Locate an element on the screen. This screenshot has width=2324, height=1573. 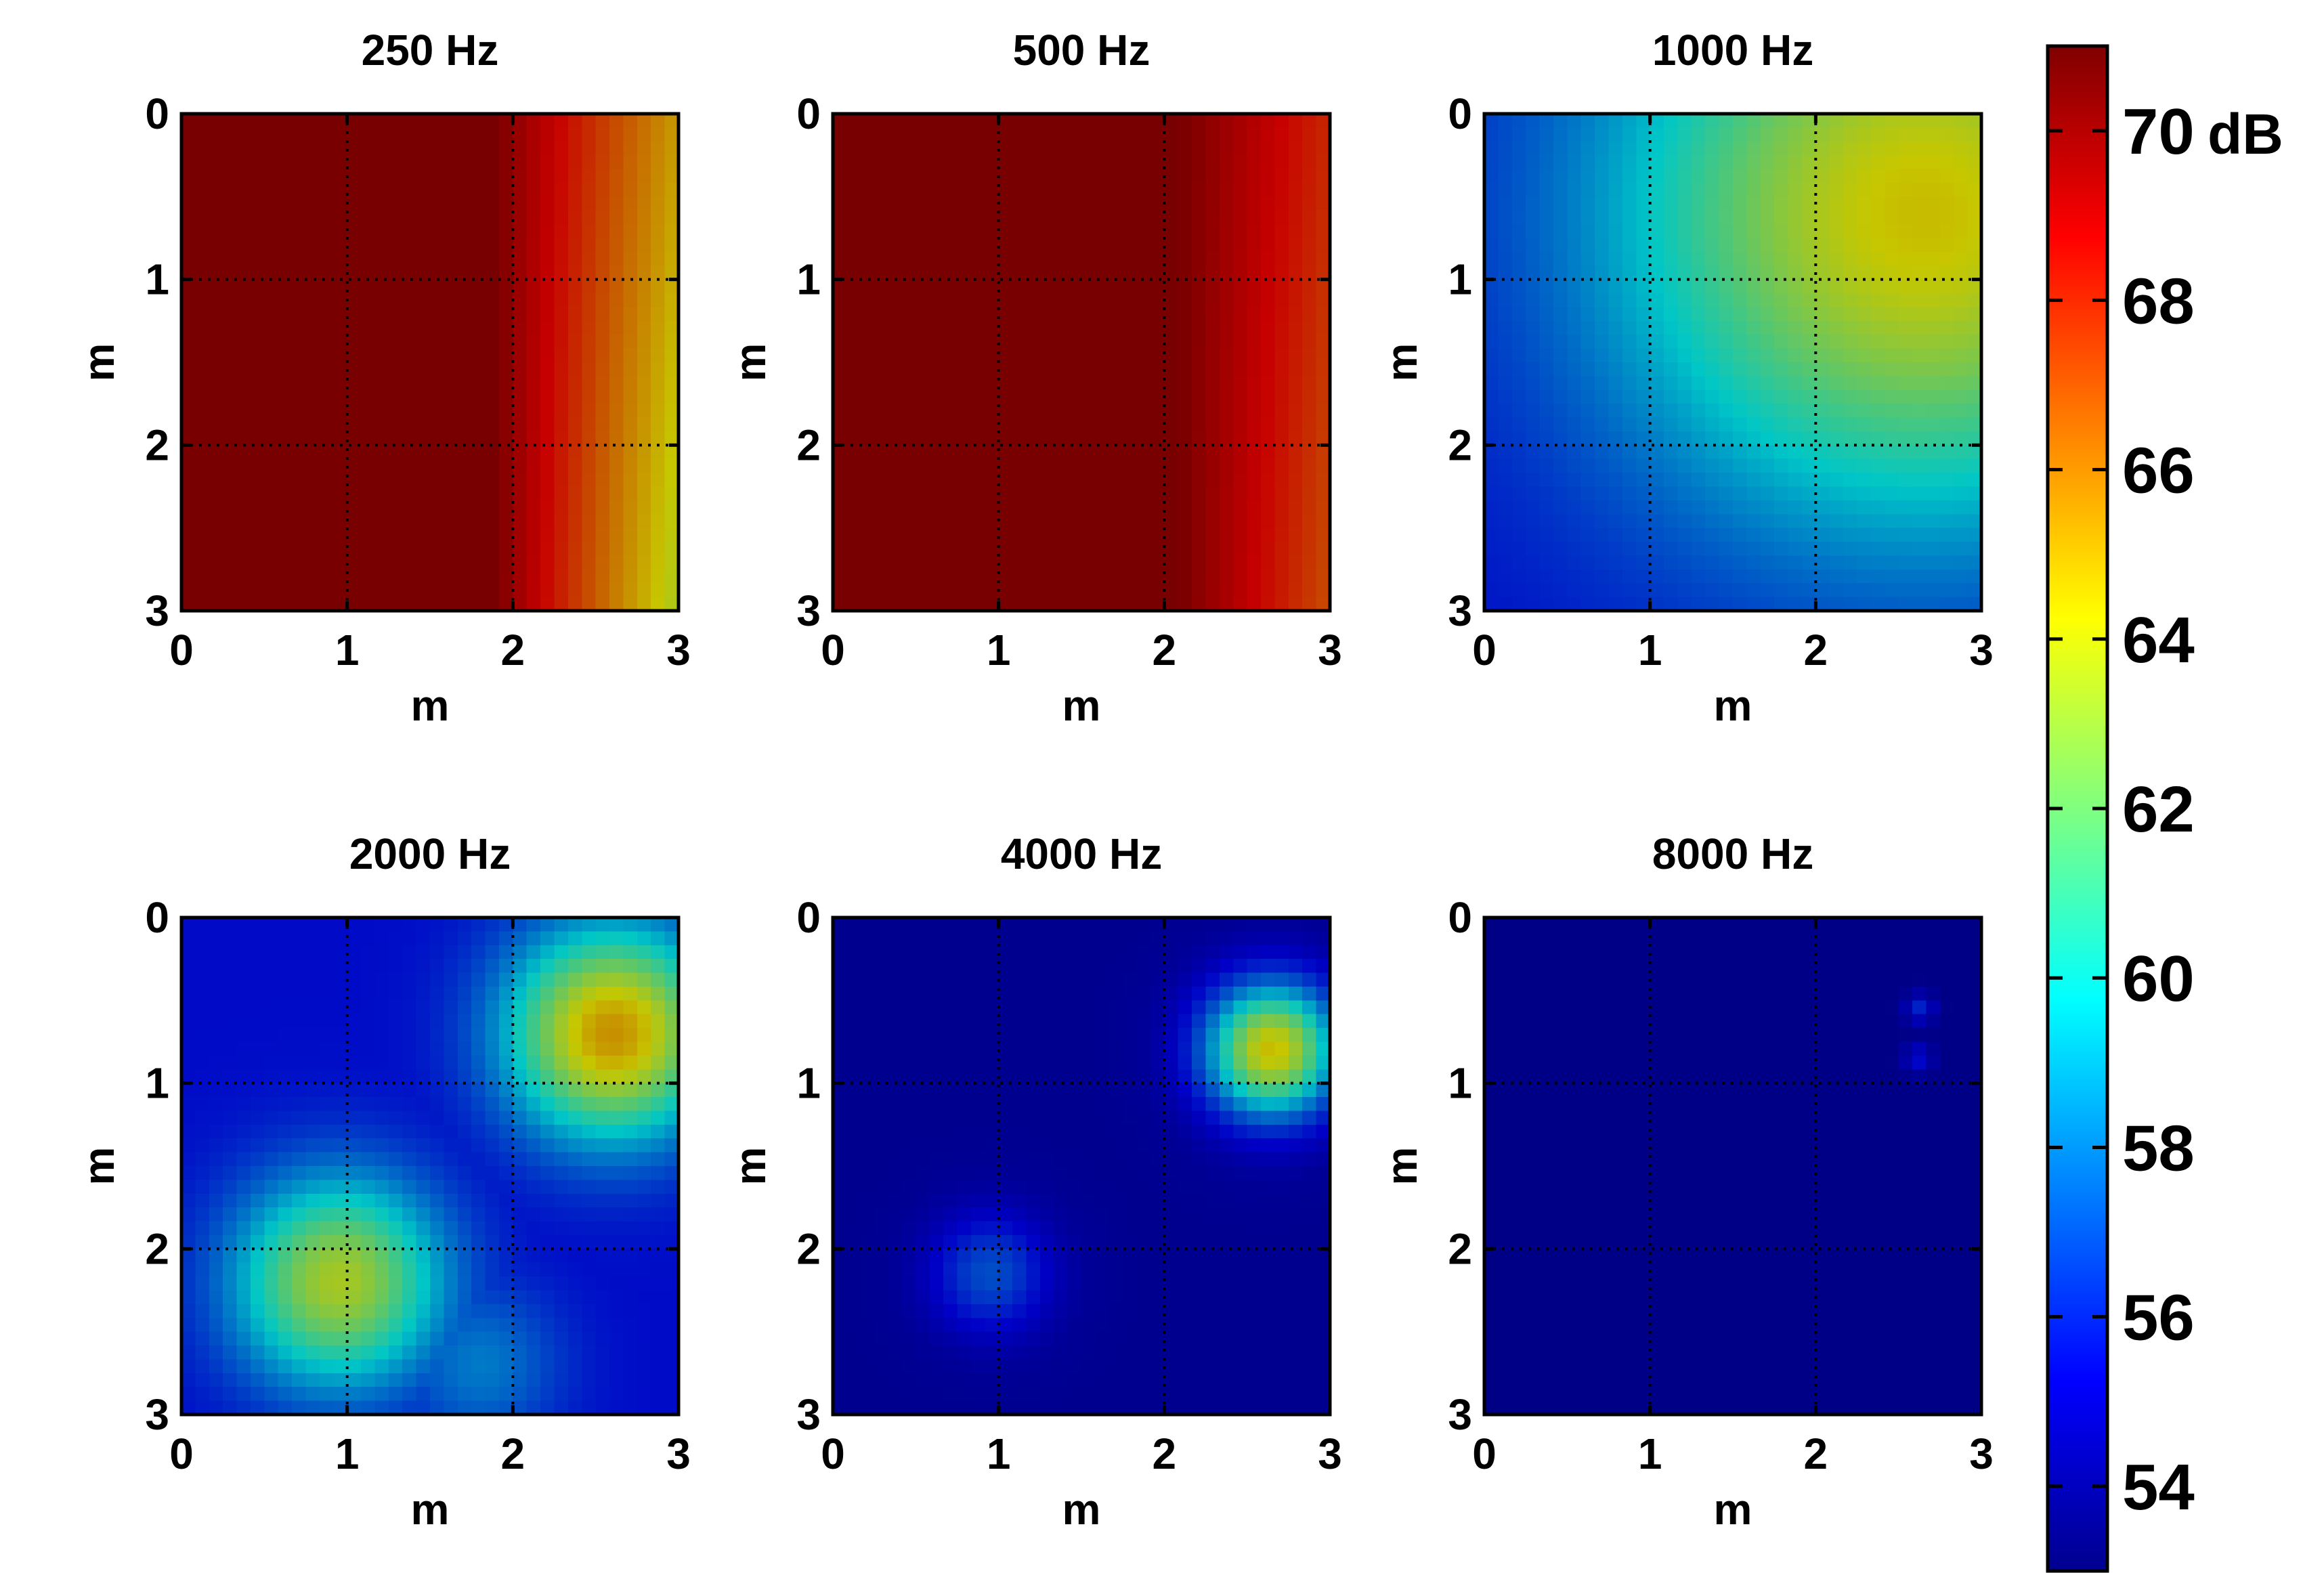
photo-dim-overlay is located at coordinates (1081, 362).